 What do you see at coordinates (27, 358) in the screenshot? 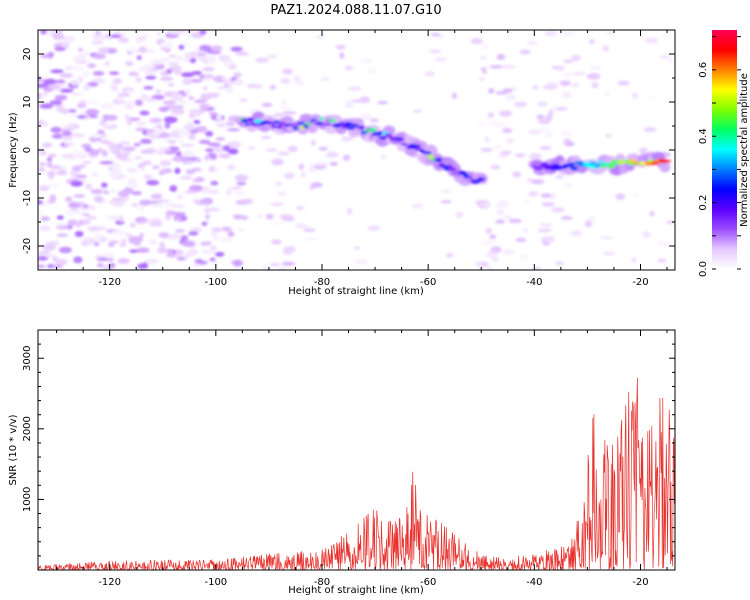
I see `snr-y-tick-label: 3000` at bounding box center [27, 358].